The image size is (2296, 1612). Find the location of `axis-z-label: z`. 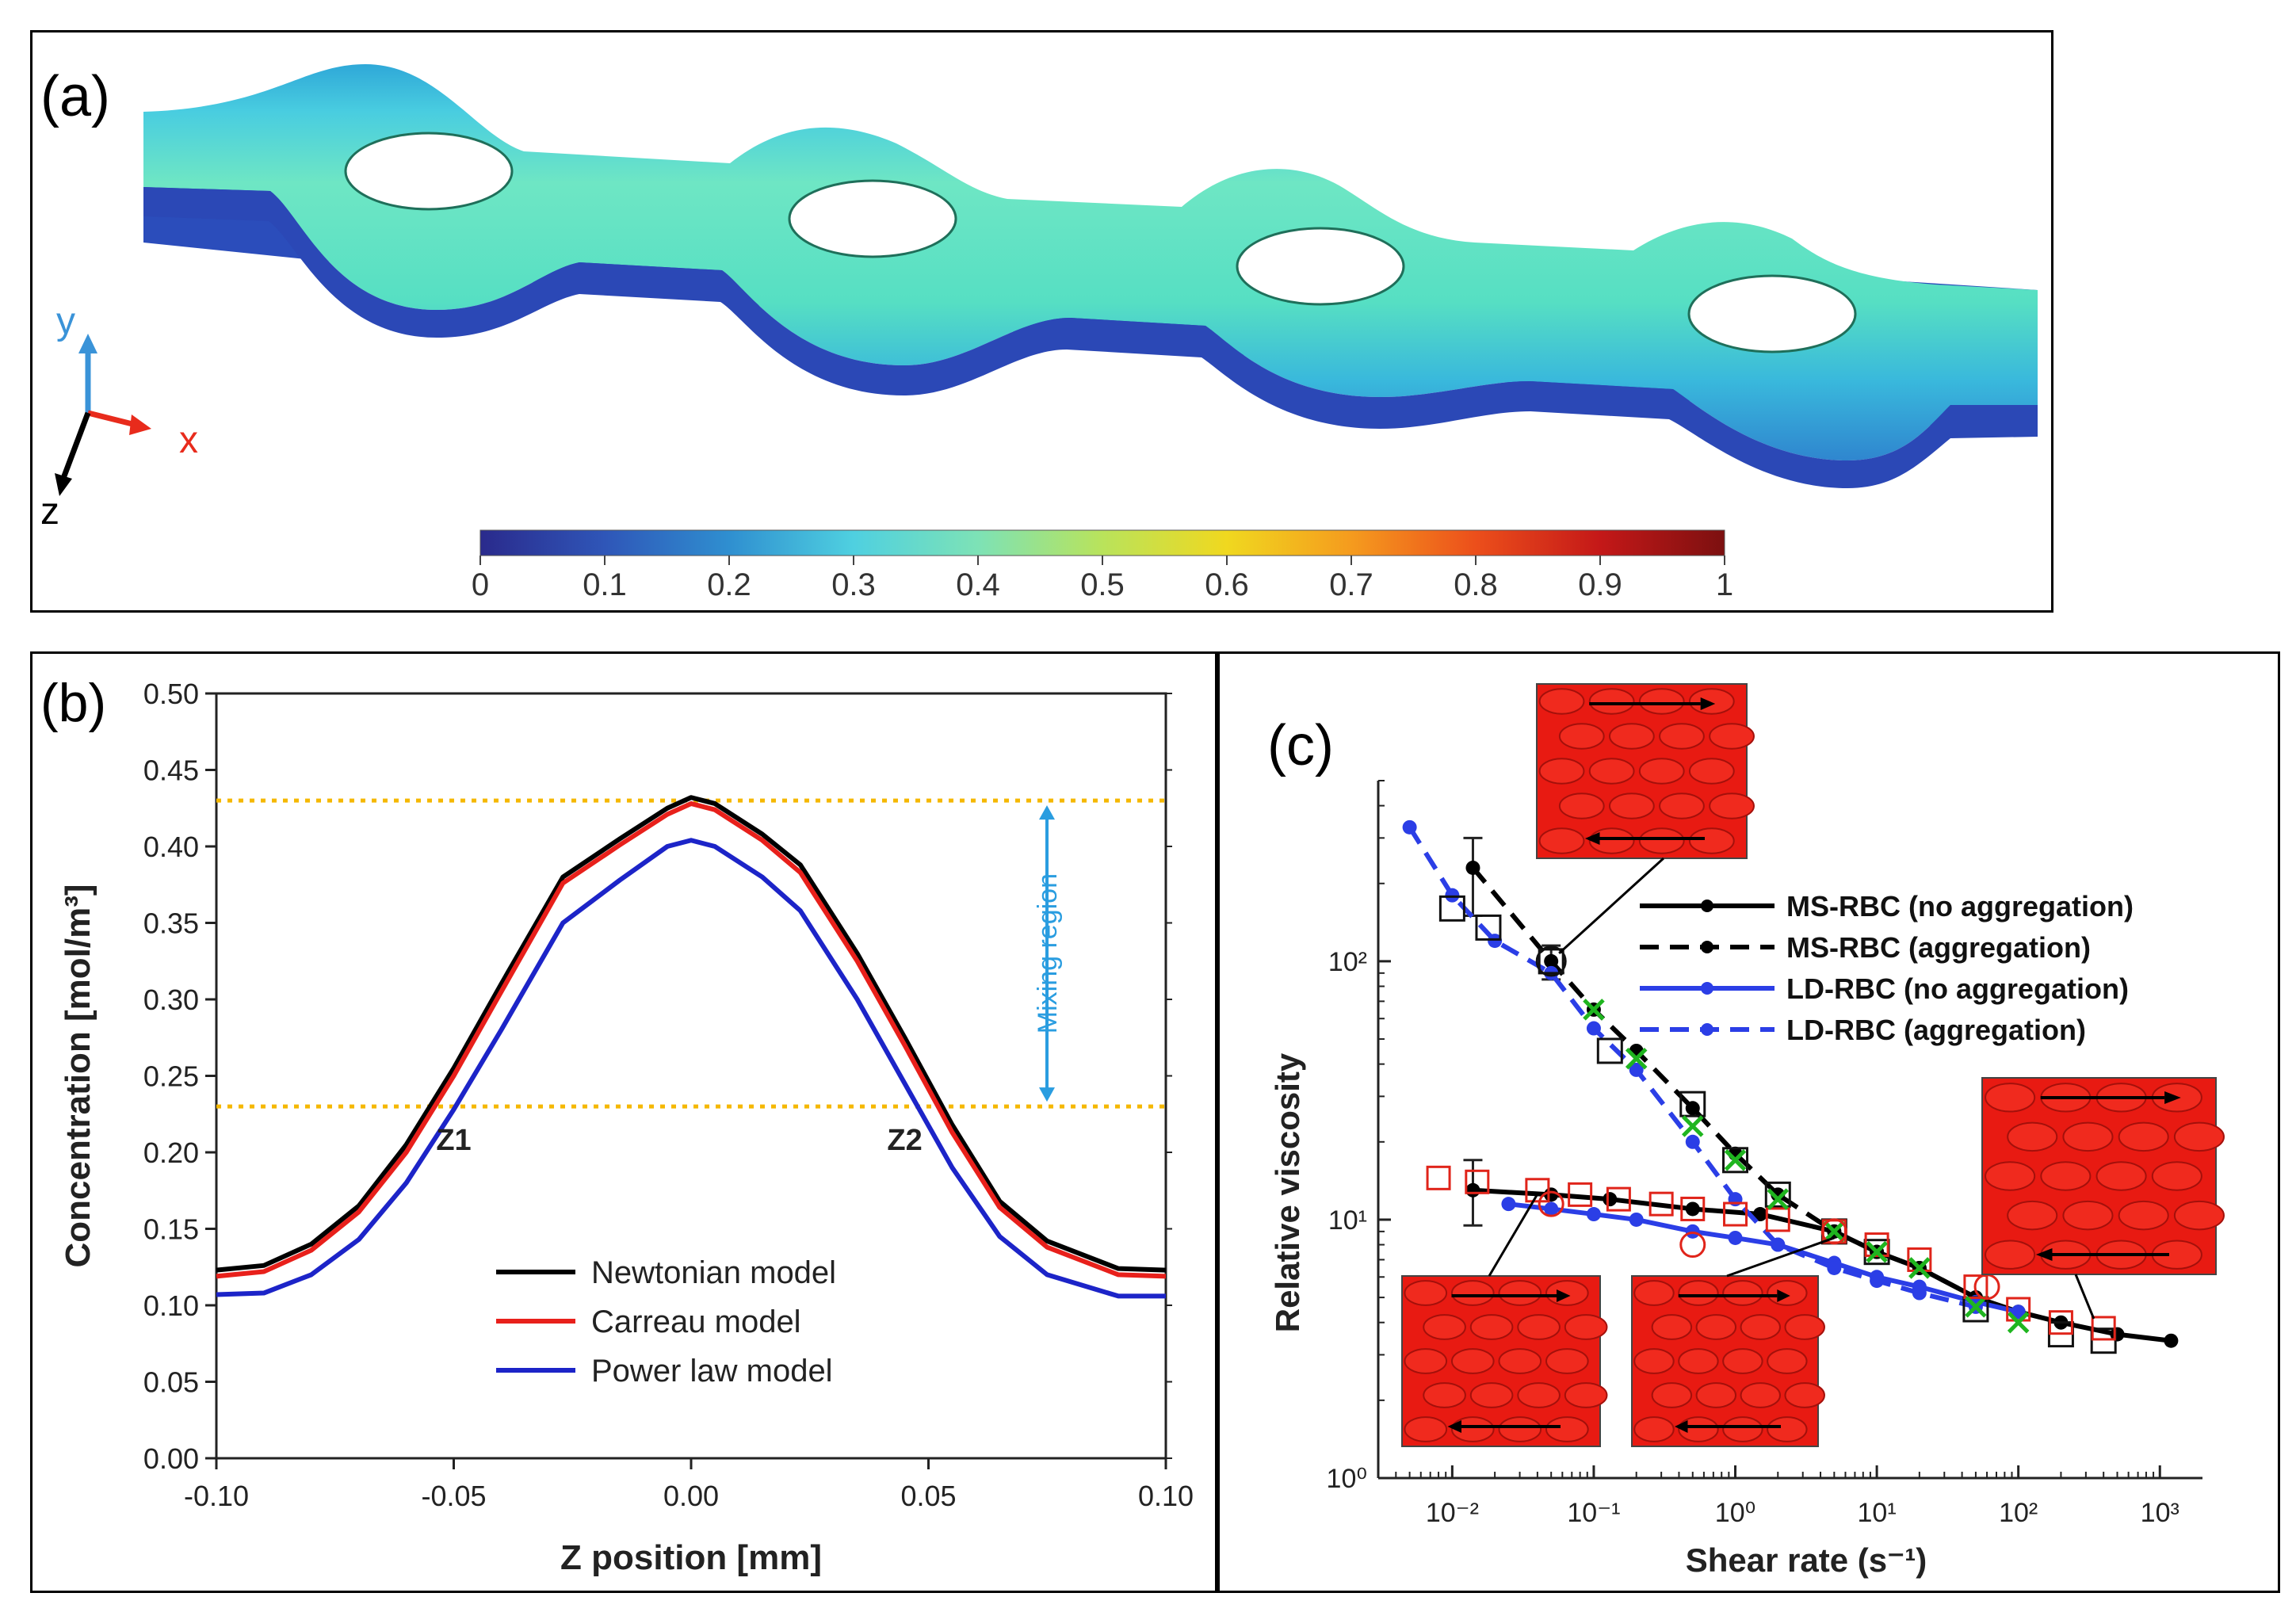

axis-z-label: z is located at coordinates (49, 512).